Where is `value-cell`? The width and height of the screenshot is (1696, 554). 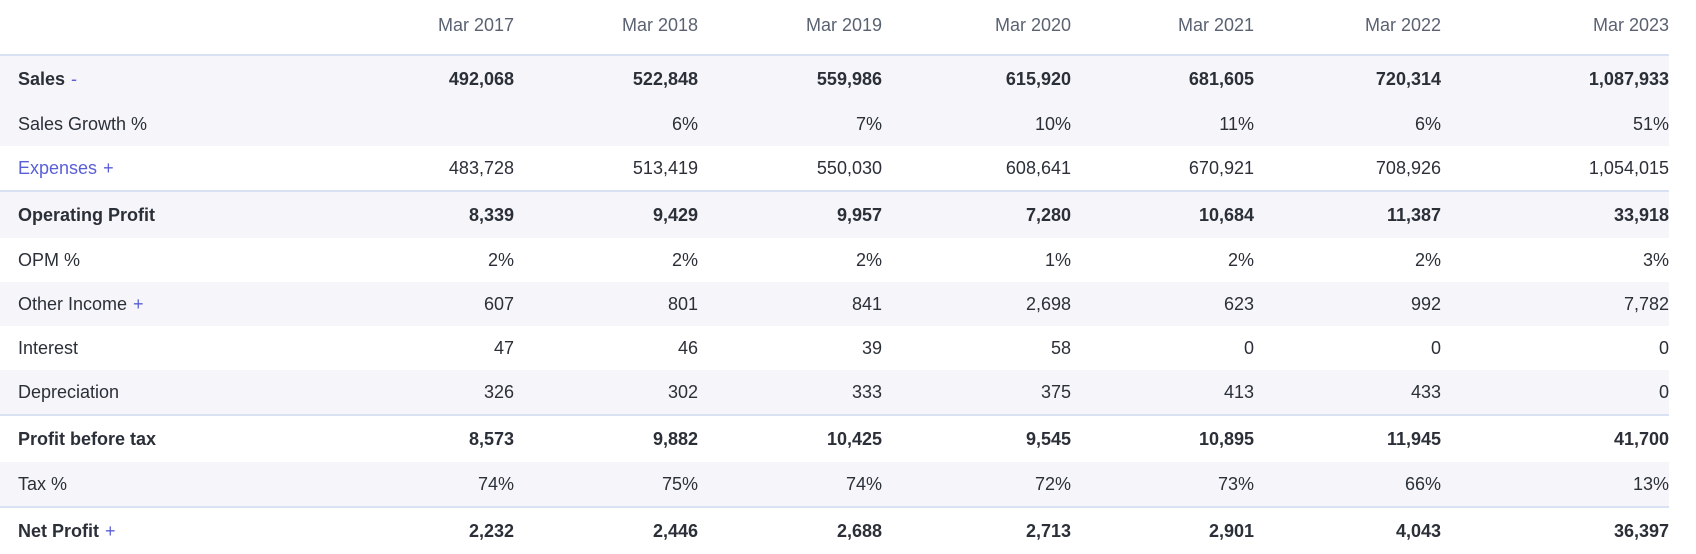 value-cell is located at coordinates (432, 124).